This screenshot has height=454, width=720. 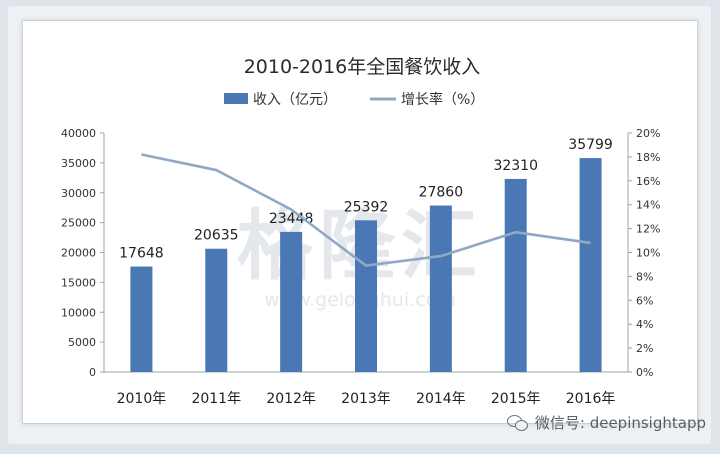 What do you see at coordinates (441, 399) in the screenshot?
I see `x-tick-label: 2014年` at bounding box center [441, 399].